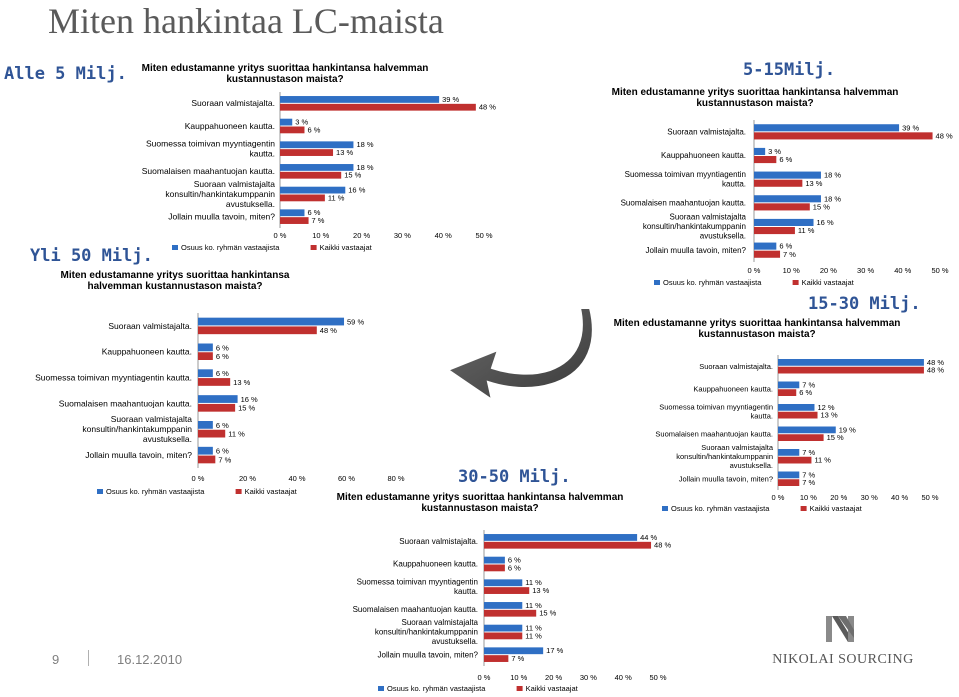 Image resolution: width=959 pixels, height=697 pixels. I want to click on company-logo: NIKOLAI SOURCING, so click(843, 642).